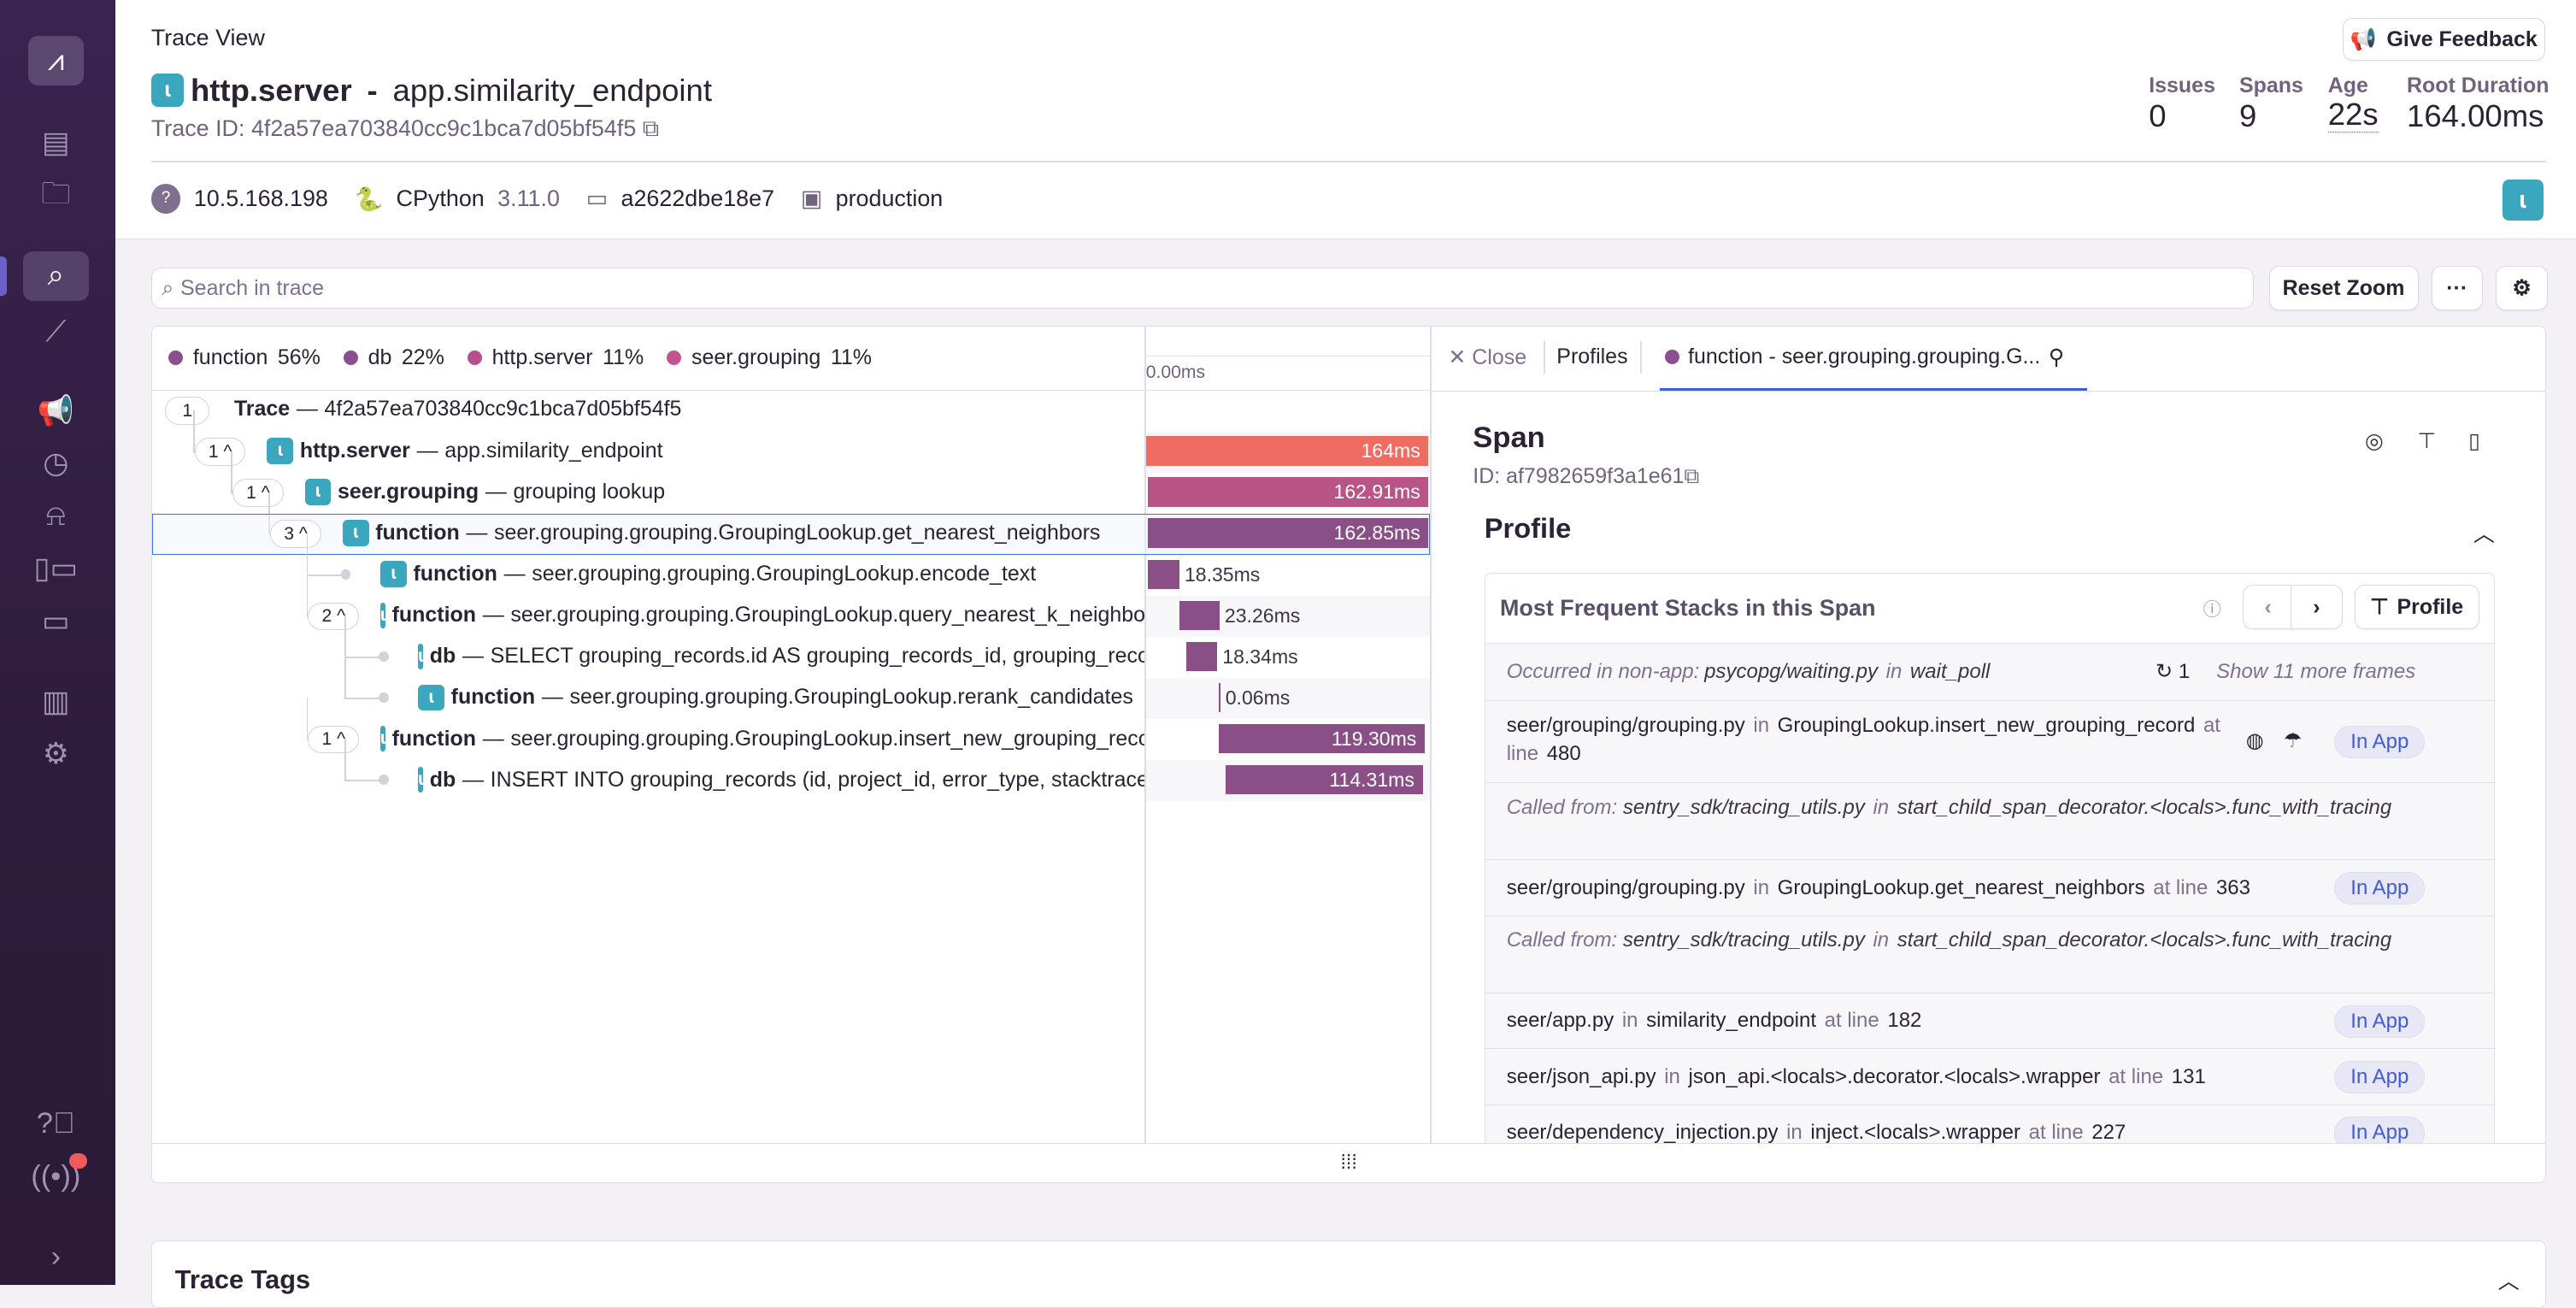  What do you see at coordinates (2474, 440) in the screenshot?
I see `panel-layout-icon: ▯` at bounding box center [2474, 440].